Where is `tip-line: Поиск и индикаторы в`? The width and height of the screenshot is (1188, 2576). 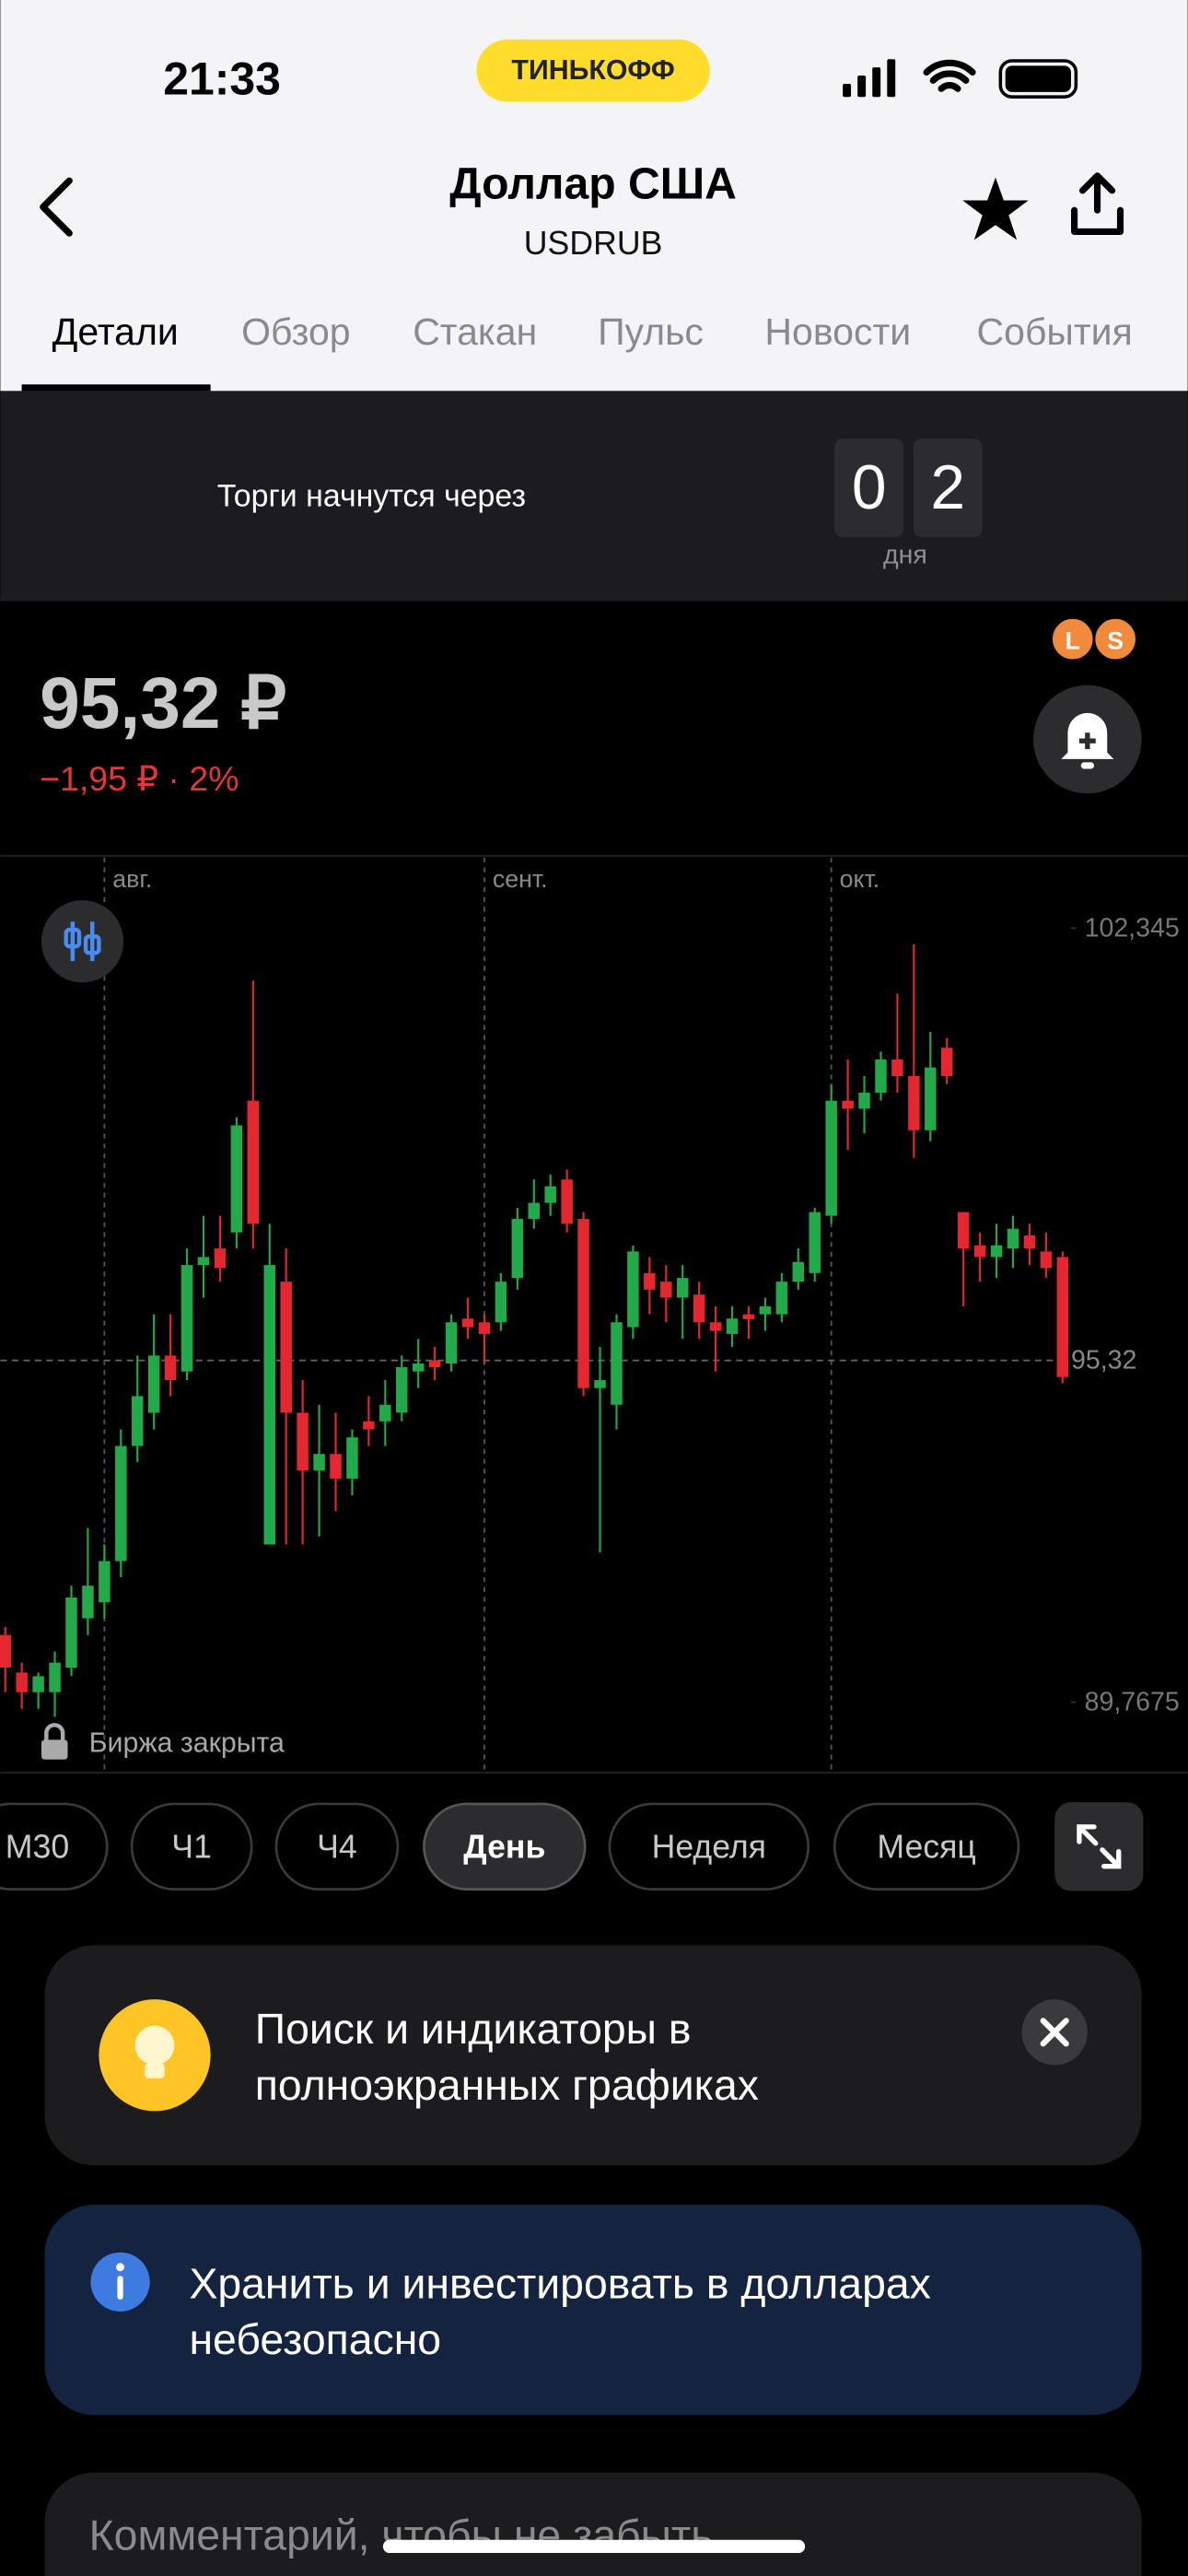
tip-line: Поиск и индикаторы в is located at coordinates (473, 2029).